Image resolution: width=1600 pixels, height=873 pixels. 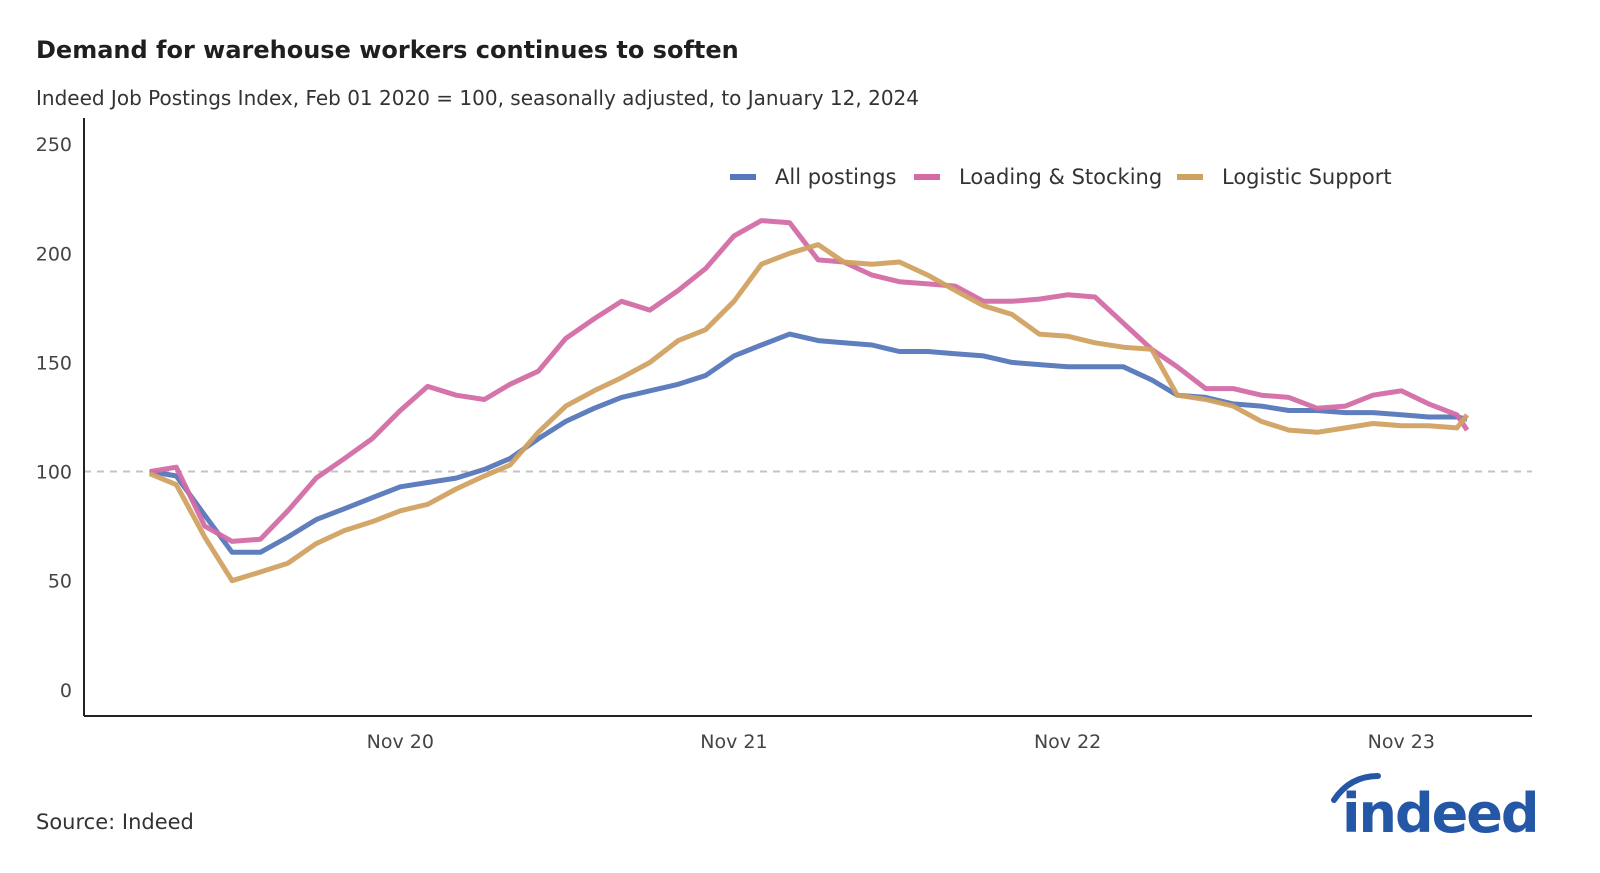 I want to click on svg-text: indeed, so click(x=1440, y=811).